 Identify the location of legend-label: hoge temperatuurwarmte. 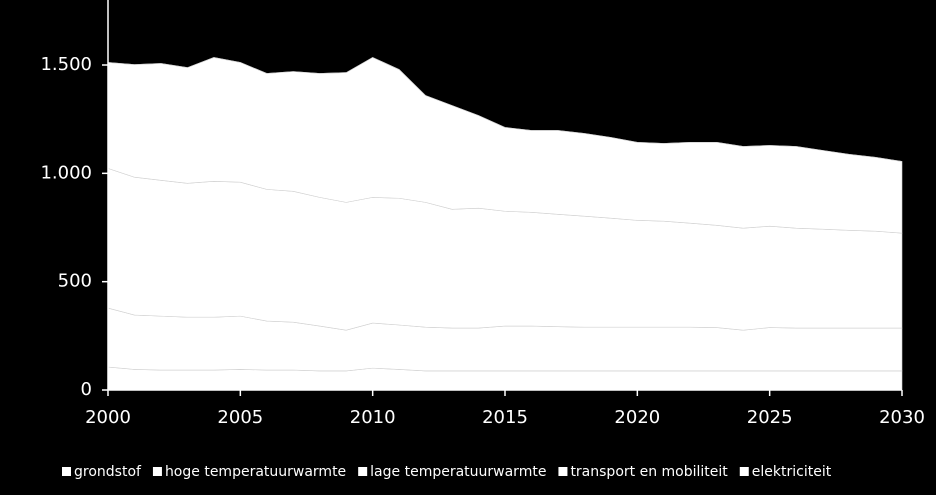
(255, 472).